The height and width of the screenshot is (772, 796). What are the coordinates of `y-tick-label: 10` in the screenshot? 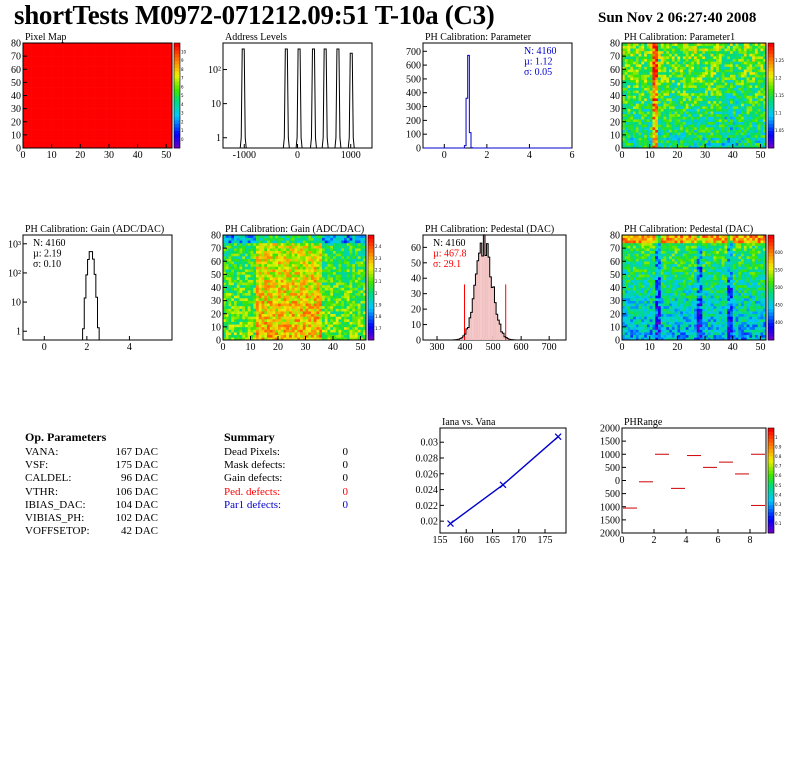 It's located at (16, 135).